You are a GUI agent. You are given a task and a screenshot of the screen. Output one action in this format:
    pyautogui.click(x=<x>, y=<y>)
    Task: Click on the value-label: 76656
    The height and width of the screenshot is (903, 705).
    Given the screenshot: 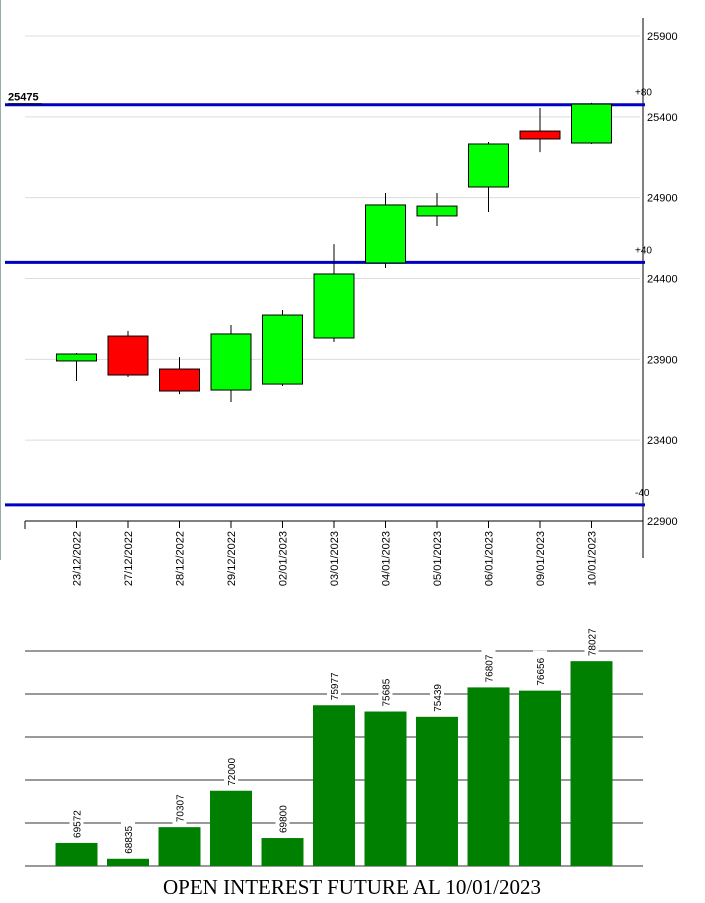 What is the action you would take?
    pyautogui.click(x=541, y=671)
    